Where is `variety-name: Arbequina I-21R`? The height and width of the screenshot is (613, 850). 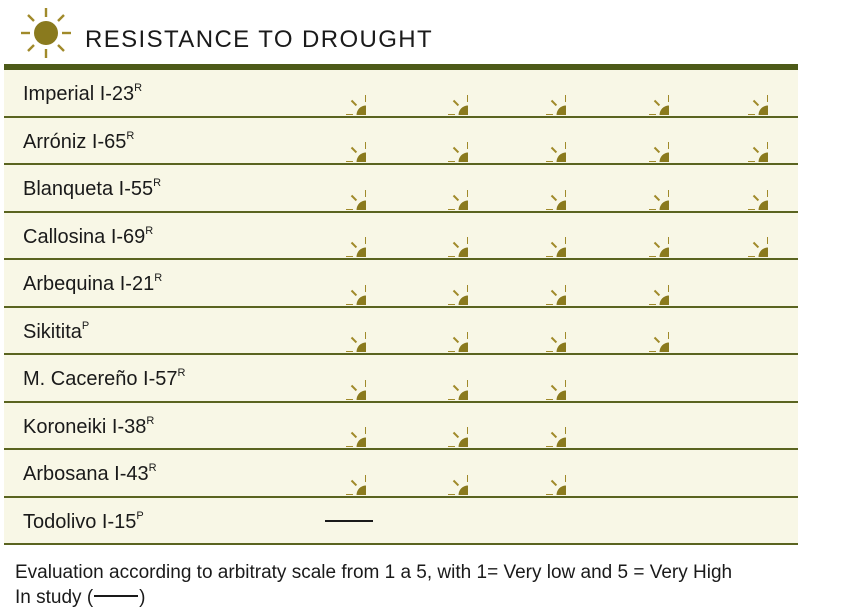 variety-name: Arbequina I-21R is located at coordinates (93, 284).